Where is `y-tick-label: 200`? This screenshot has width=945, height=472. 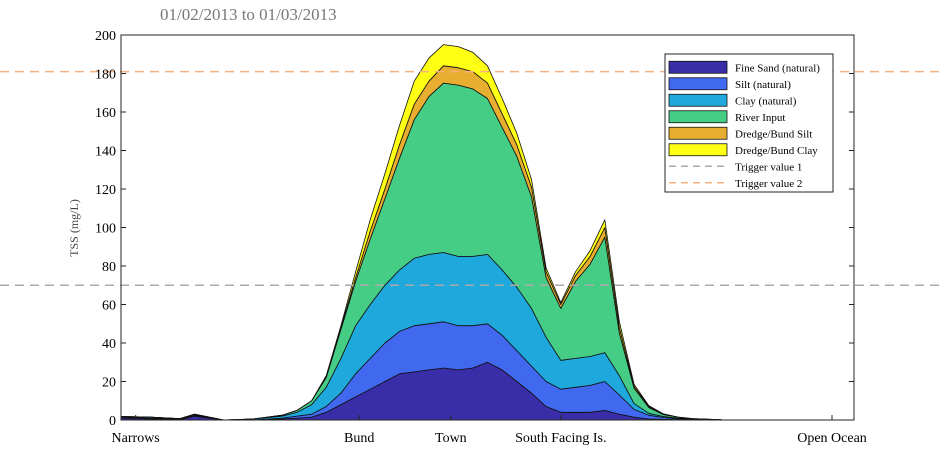 y-tick-label: 200 is located at coordinates (105, 36).